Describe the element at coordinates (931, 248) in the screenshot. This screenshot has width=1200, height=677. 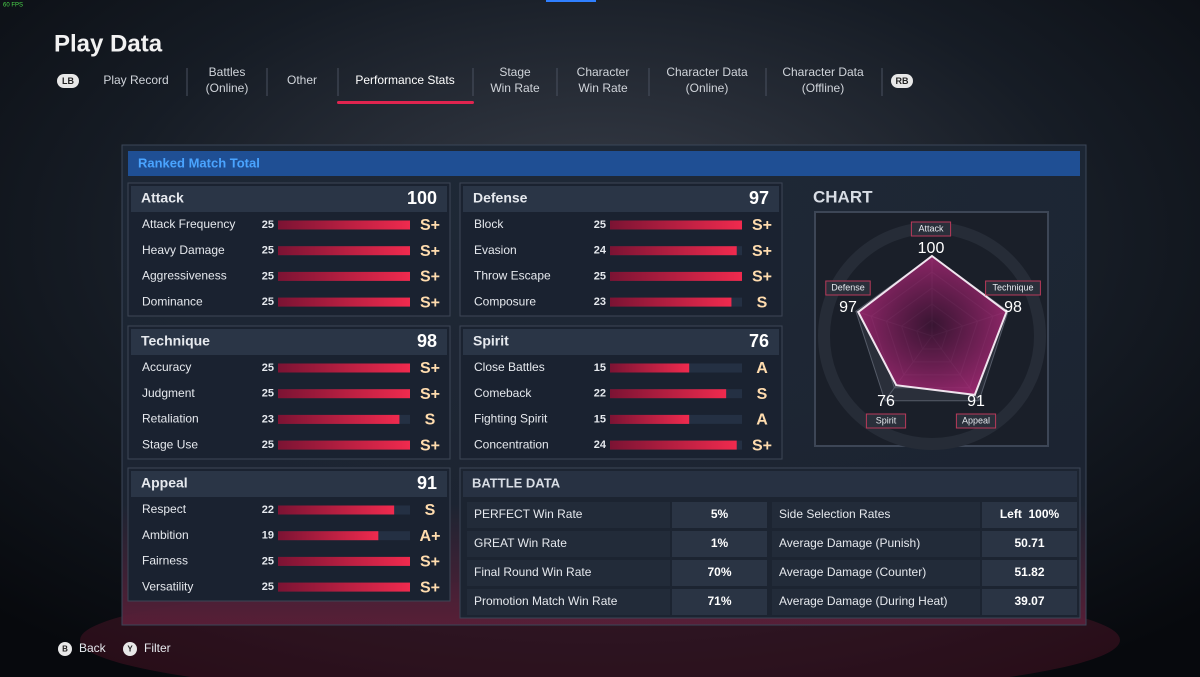
I see `radar-axis-value: 100` at that location.